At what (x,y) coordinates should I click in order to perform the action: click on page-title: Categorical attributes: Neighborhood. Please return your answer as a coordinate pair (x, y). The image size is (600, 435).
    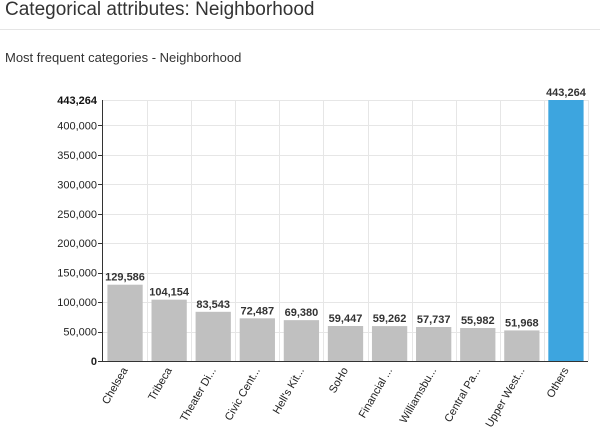
    Looking at the image, I should click on (160, 10).